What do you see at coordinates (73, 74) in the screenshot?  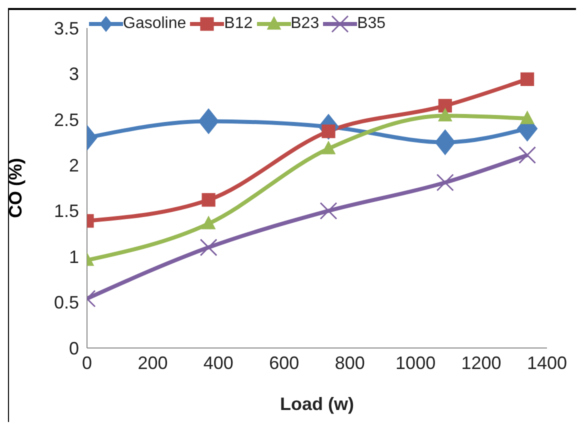 I see `y-tick-label: 3` at bounding box center [73, 74].